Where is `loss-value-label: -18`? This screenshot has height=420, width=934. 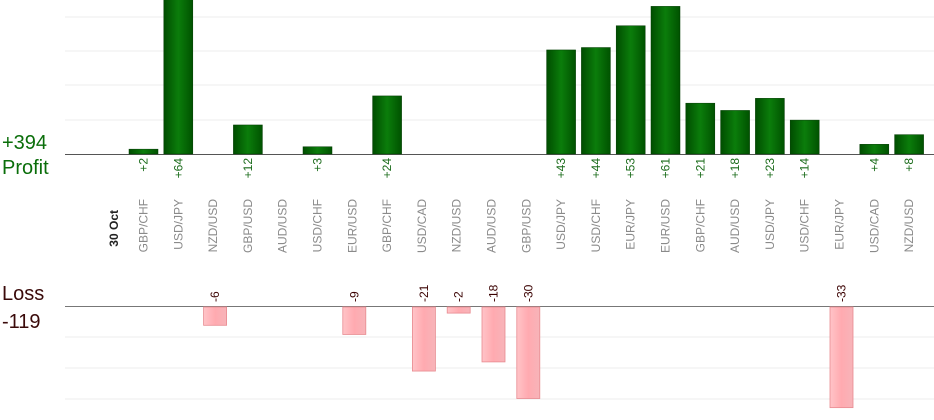 loss-value-label: -18 is located at coordinates (494, 293).